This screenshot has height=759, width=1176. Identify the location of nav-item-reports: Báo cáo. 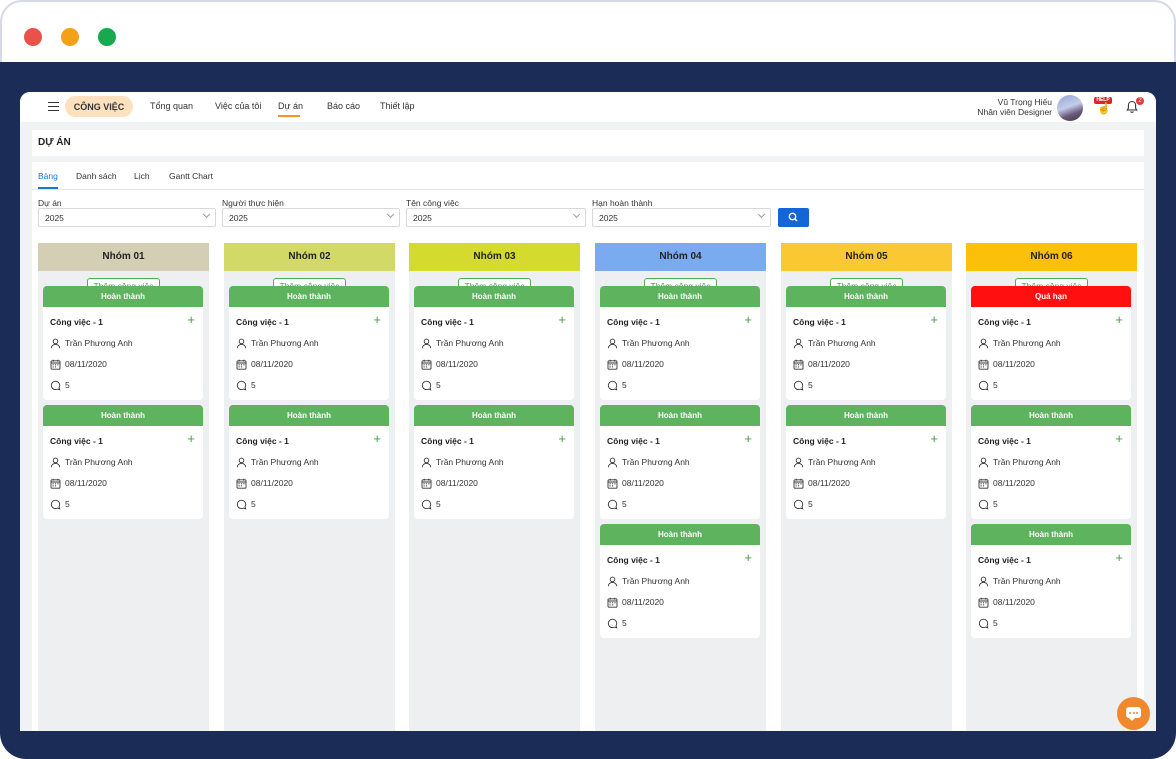
(344, 106).